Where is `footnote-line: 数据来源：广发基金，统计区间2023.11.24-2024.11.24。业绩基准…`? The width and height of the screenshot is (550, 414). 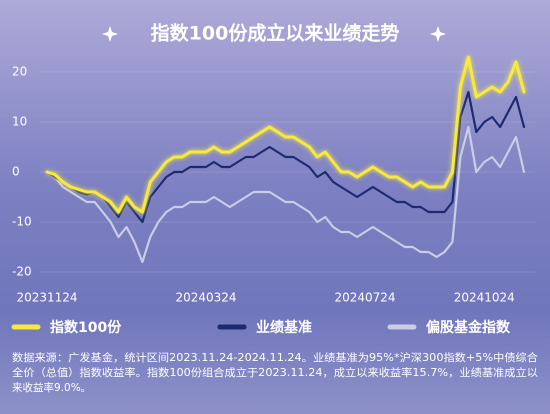
footnote-line: 数据来源：广发基金，统计区间2023.11.24-2024.11.24。业绩基准… is located at coordinates (275, 357).